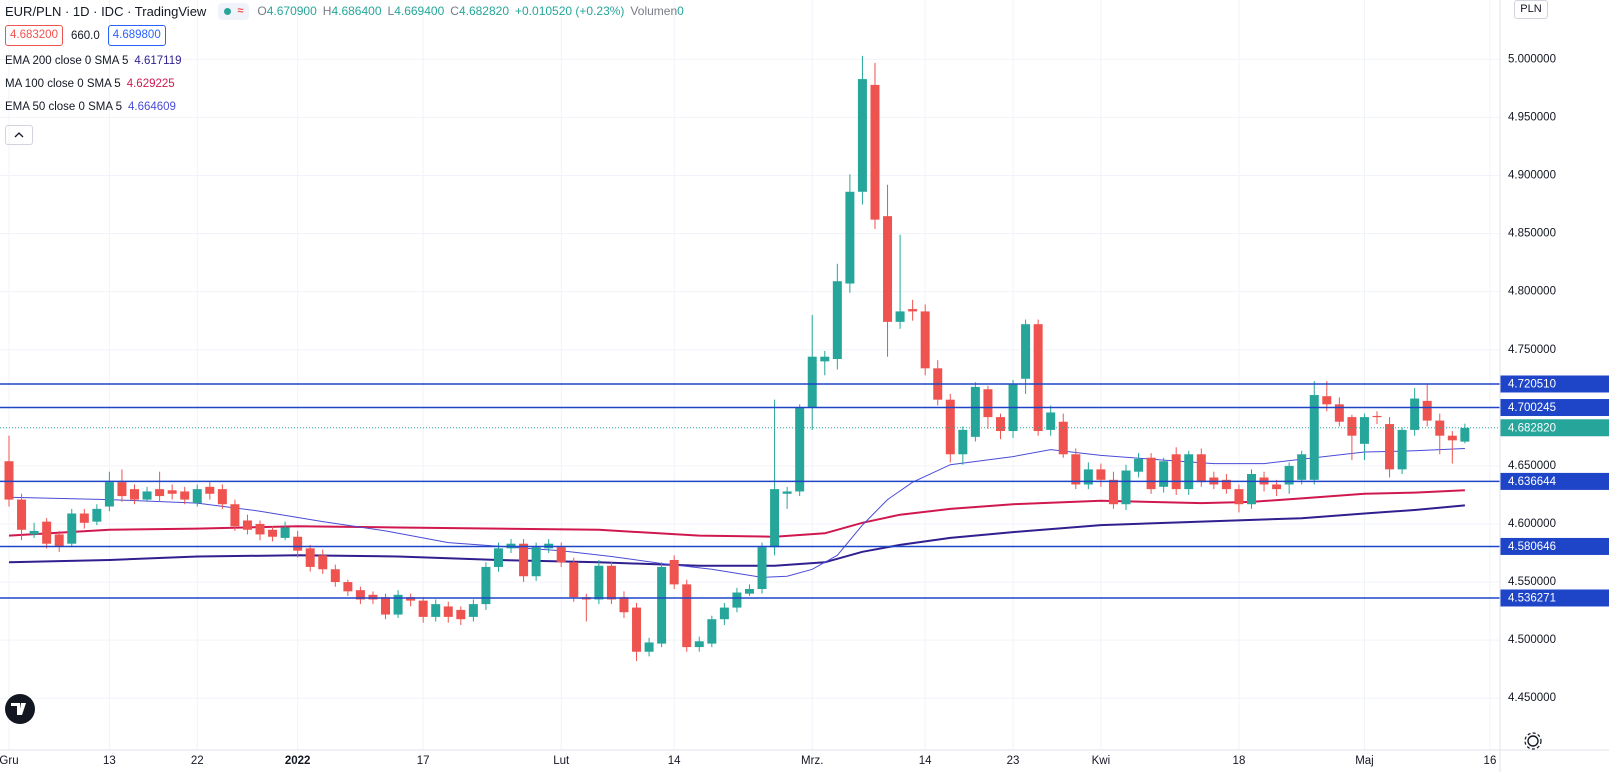 The width and height of the screenshot is (1609, 772). Describe the element at coordinates (654, 11) in the screenshot. I see `volume-label: Volumen` at that location.